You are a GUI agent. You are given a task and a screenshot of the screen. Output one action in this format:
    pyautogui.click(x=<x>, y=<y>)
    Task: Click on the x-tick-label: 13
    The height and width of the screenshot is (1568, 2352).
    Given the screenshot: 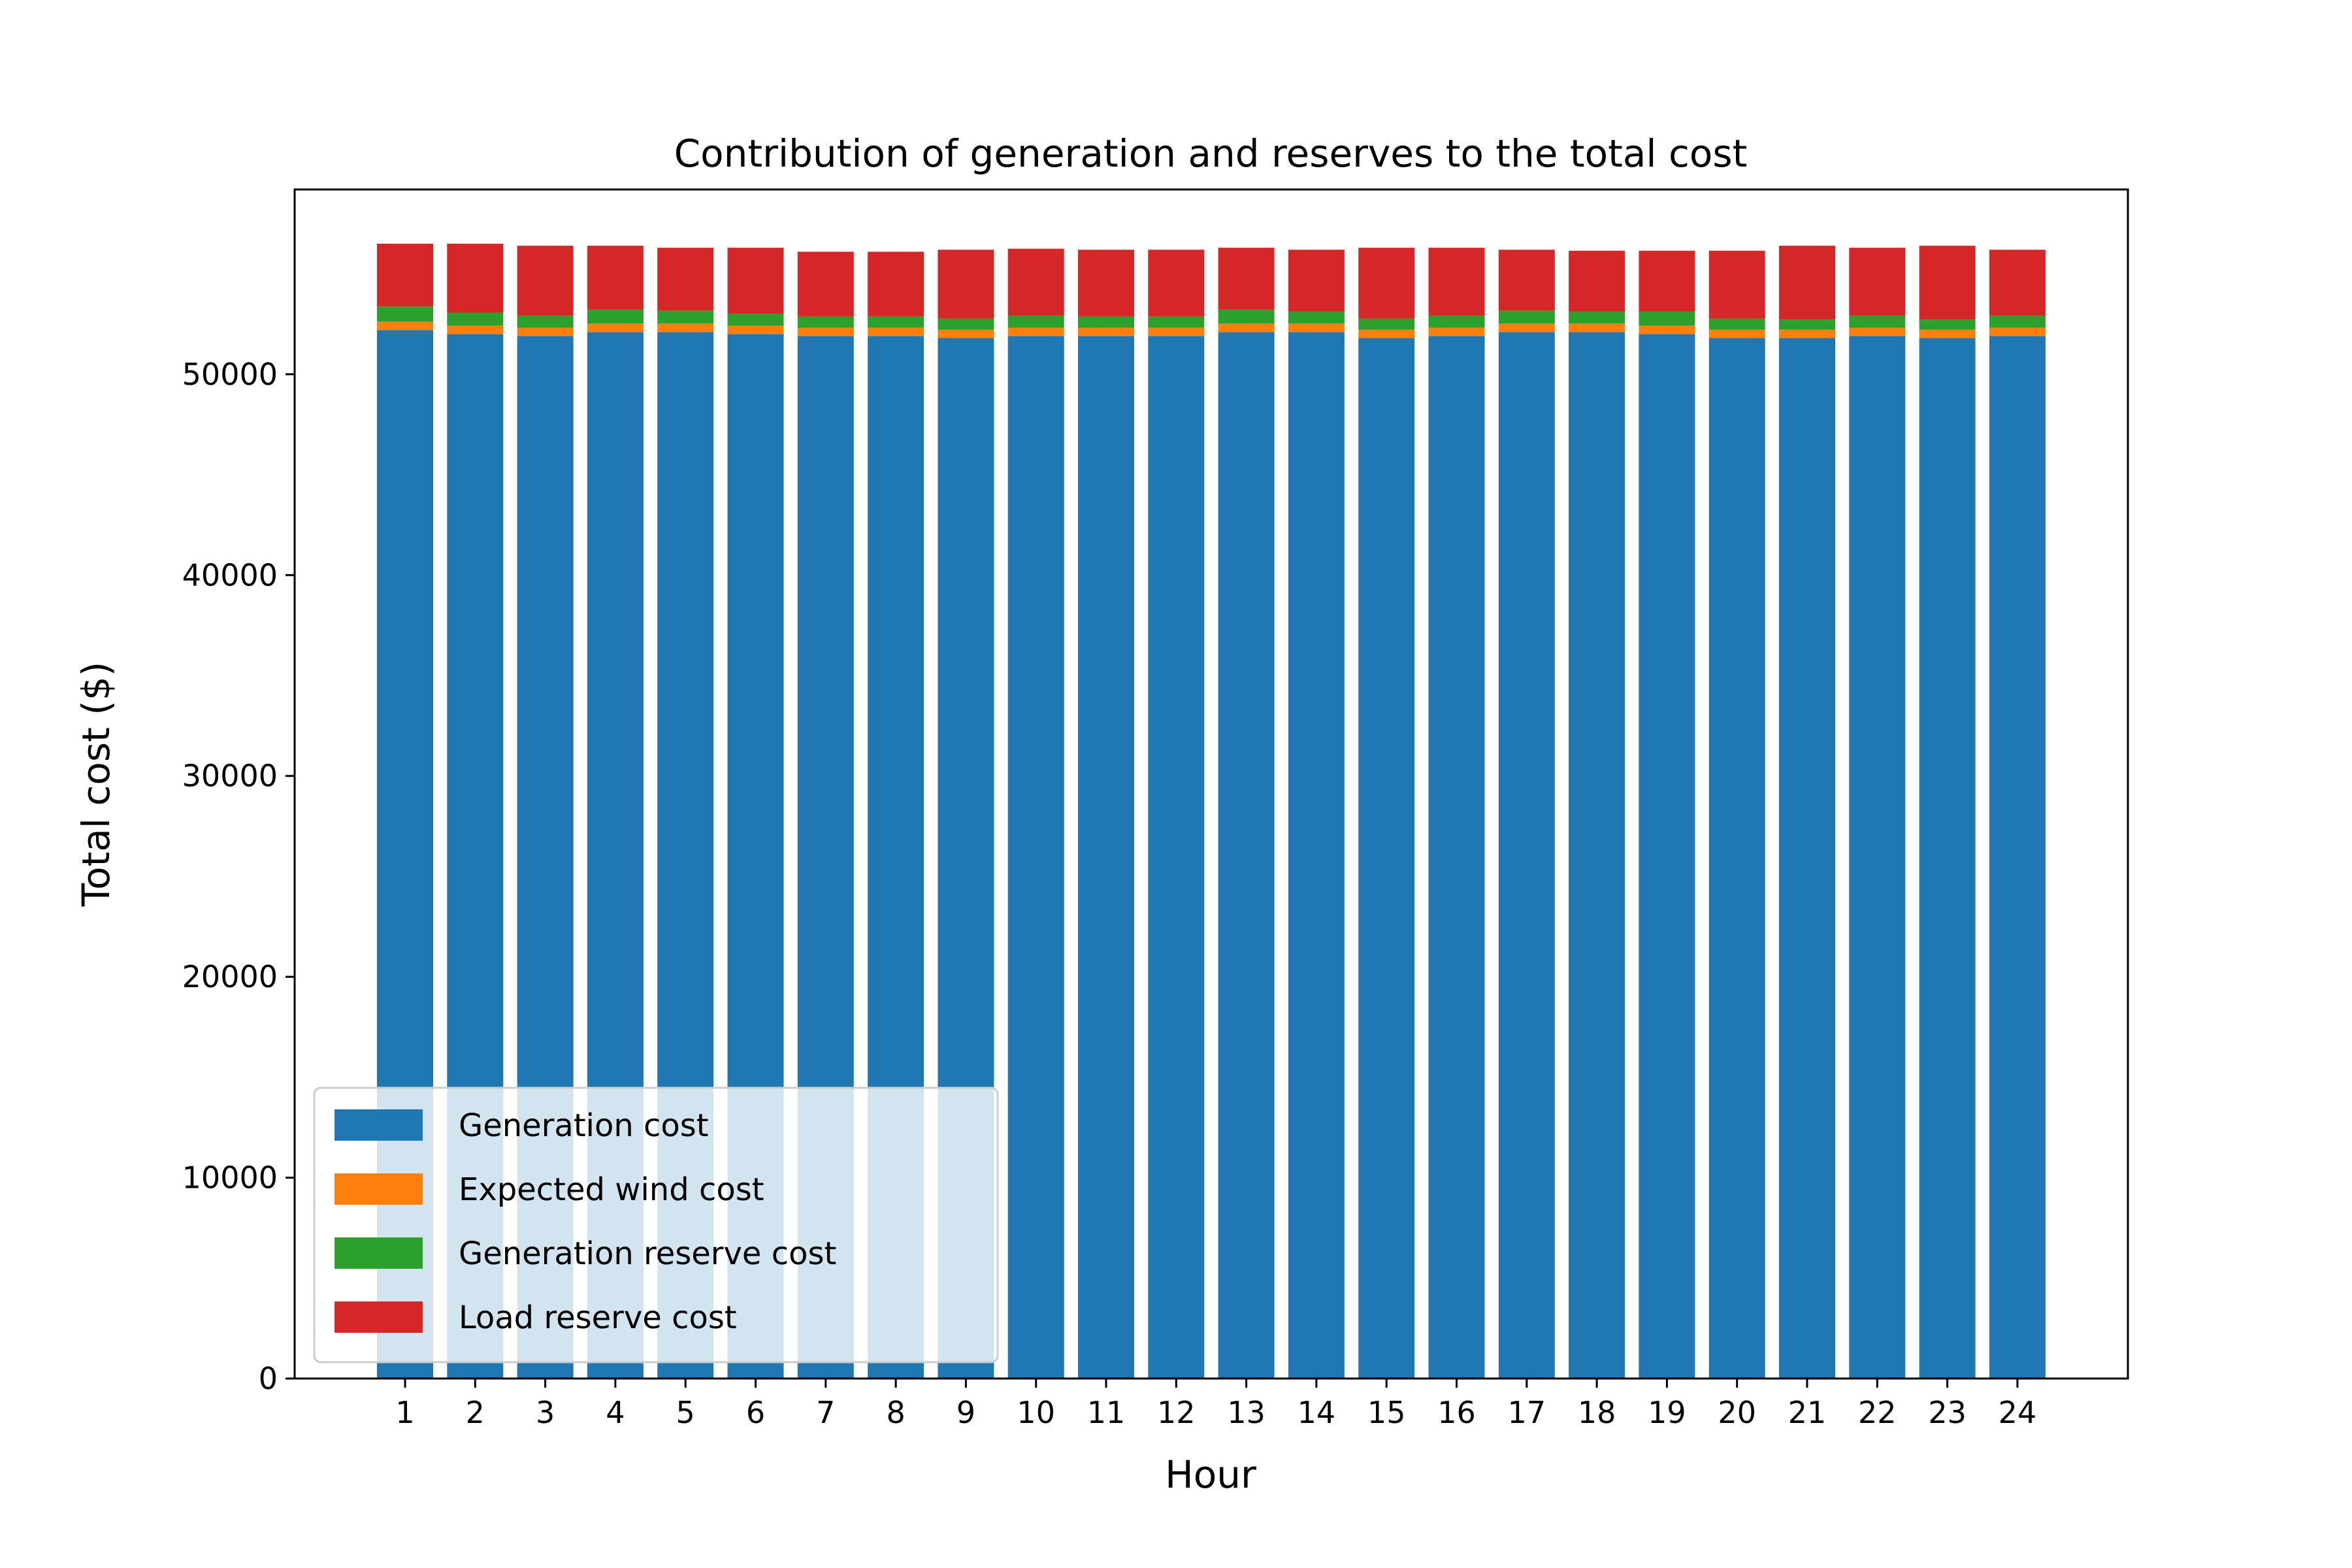 What is the action you would take?
    pyautogui.click(x=1246, y=1412)
    